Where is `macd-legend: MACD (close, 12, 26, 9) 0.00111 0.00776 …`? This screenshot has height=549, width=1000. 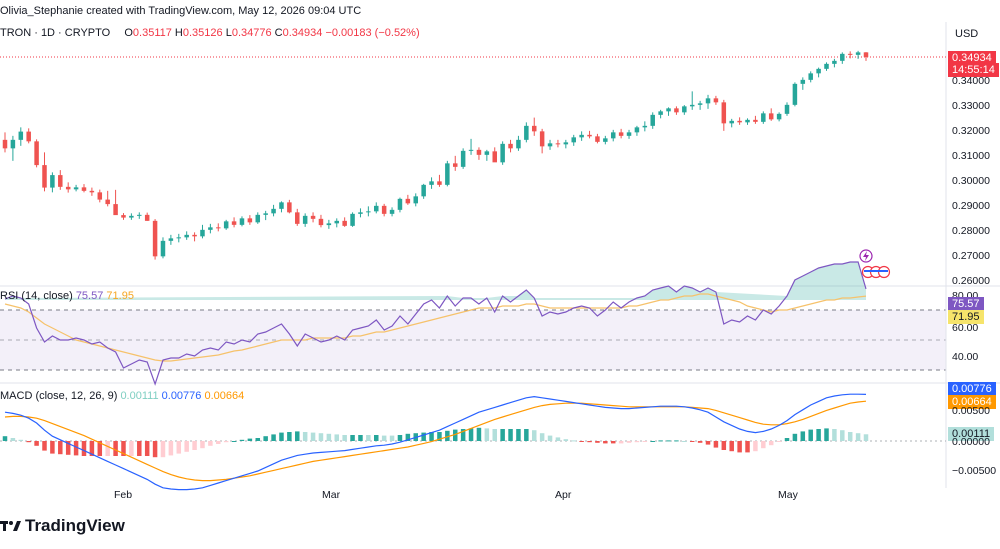
macd-legend: MACD (close, 12, 26, 9) 0.00111 0.00776 … is located at coordinates (122, 396).